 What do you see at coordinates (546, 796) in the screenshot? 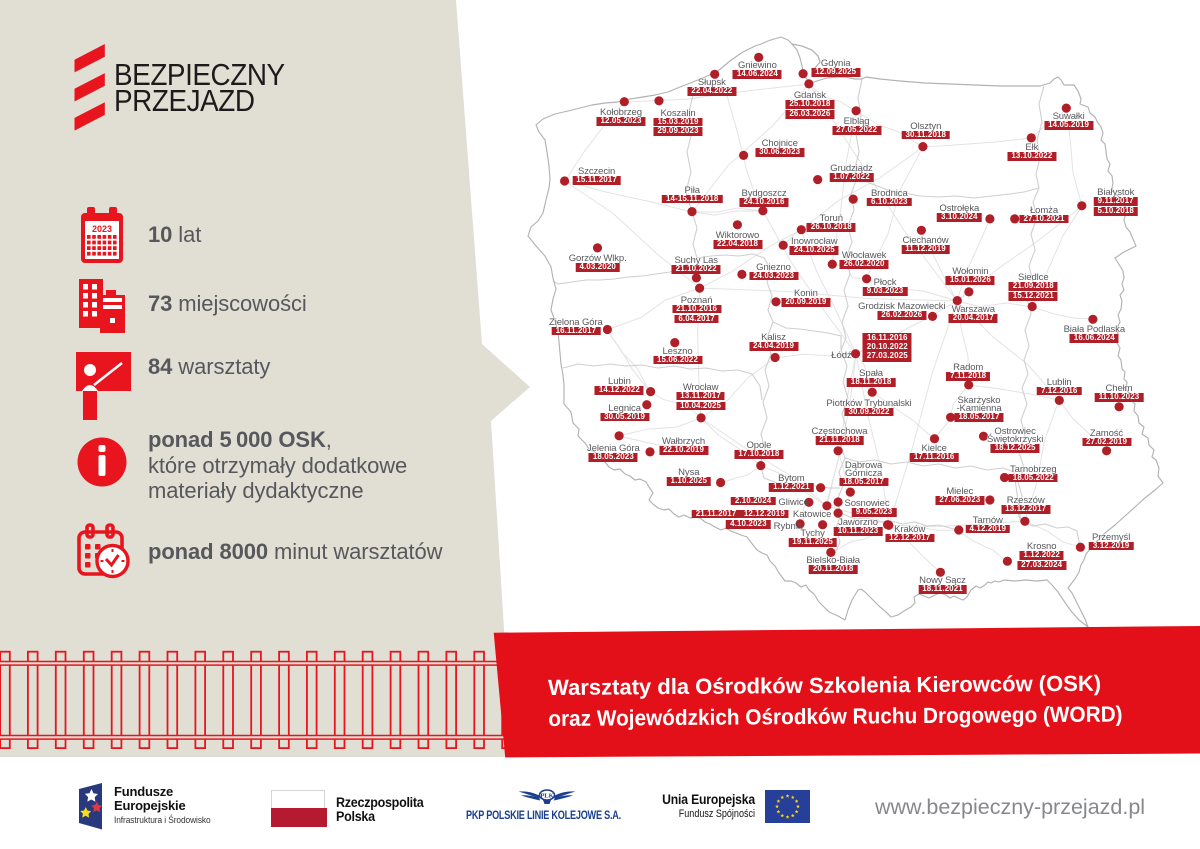
I see `svg-text: PLK` at bounding box center [546, 796].